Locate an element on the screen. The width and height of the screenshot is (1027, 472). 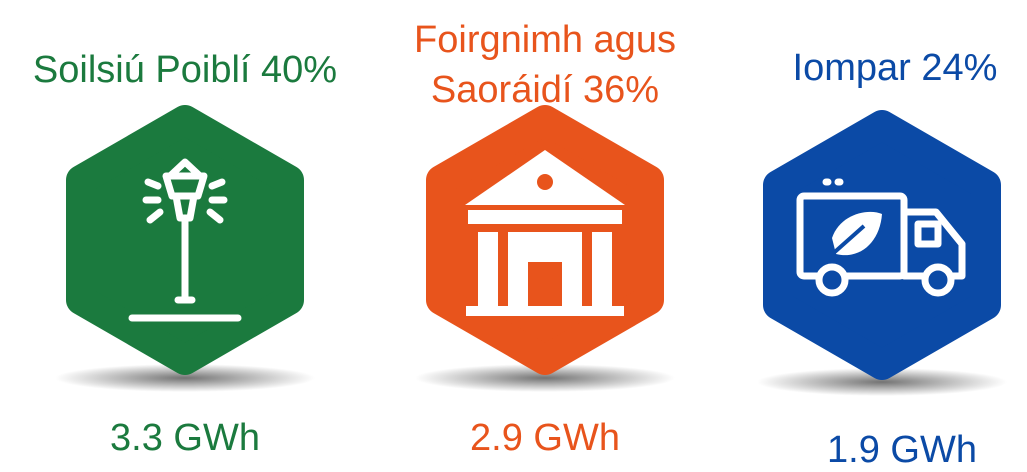
category-label: Soilsiú Poiblí 40% is located at coordinates (185, 70).